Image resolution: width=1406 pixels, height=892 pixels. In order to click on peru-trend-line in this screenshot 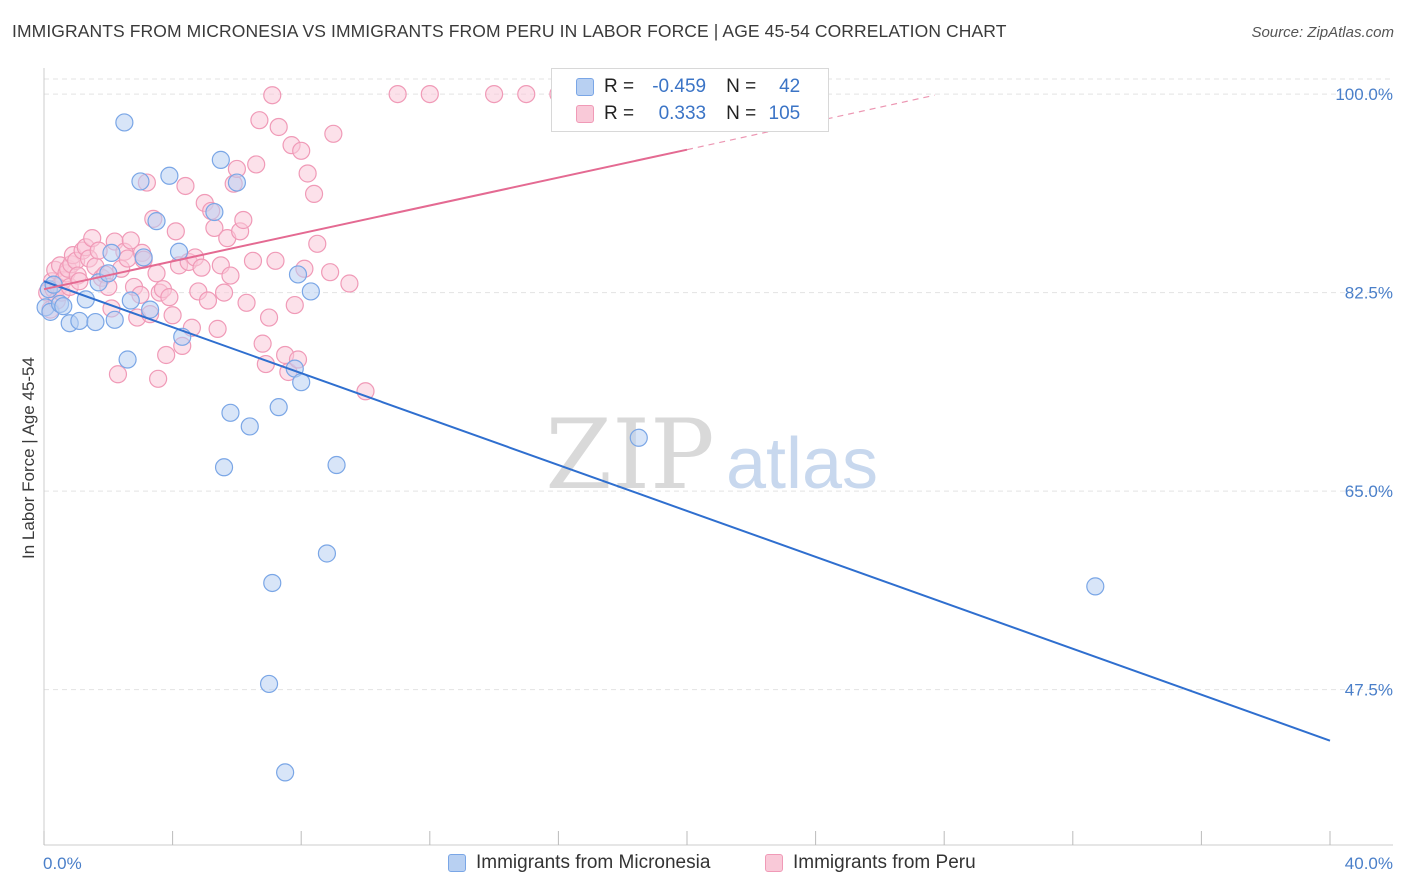, I will do `click(365, 219)`.